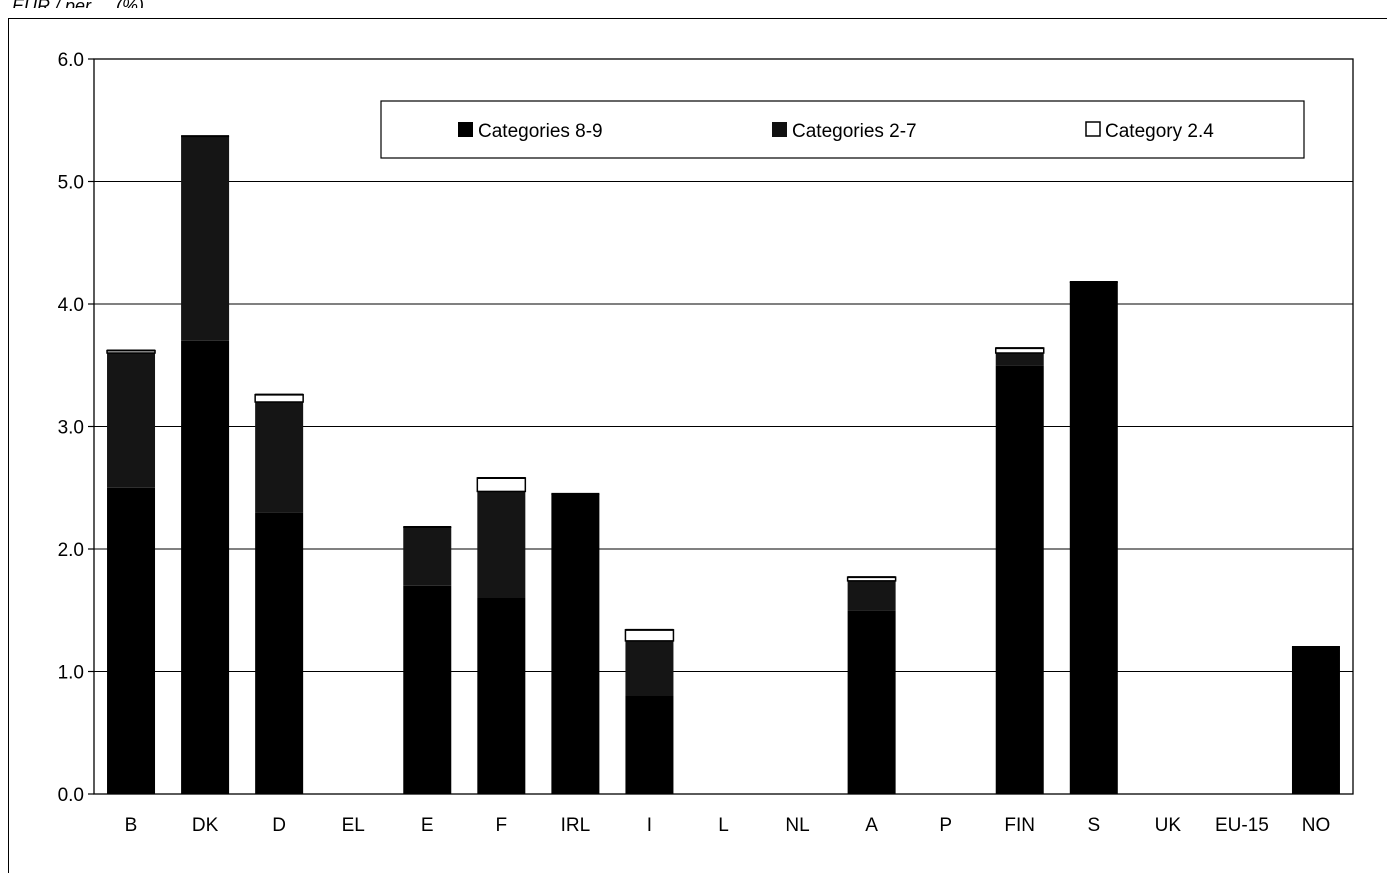 The image size is (1387, 873). Describe the element at coordinates (649, 825) in the screenshot. I see `x-tick-label: I` at that location.